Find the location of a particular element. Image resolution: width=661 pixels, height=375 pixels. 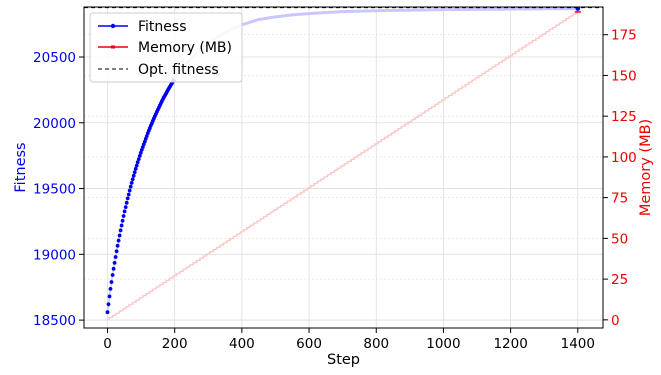

left-y-tick-label: 20000 is located at coordinates (54, 124).